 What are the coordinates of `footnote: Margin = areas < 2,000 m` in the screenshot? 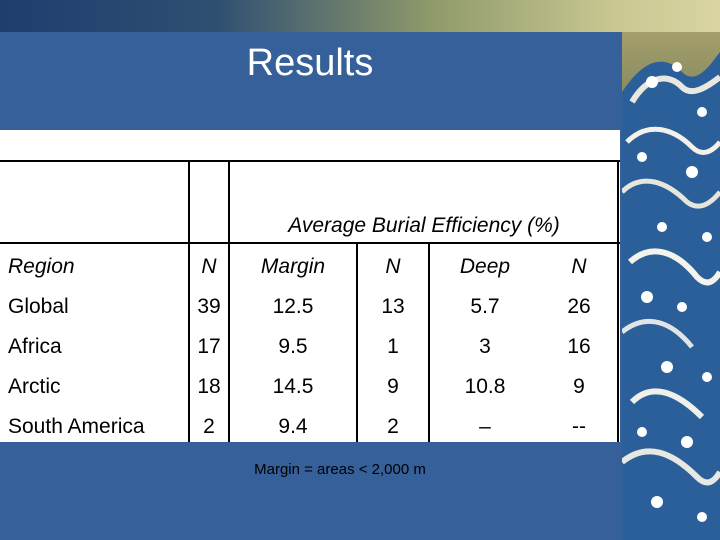 It's located at (340, 469).